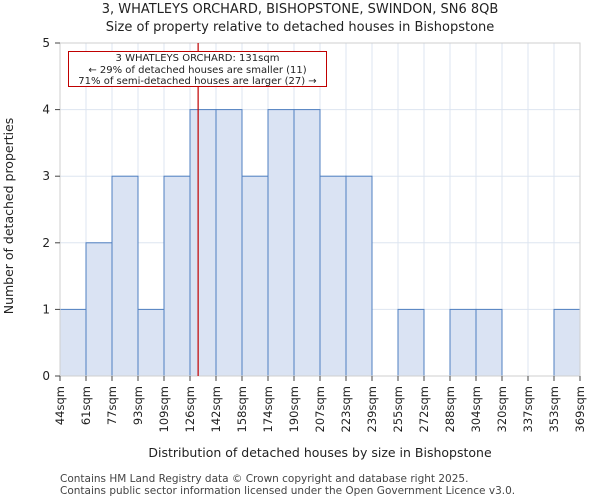 The width and height of the screenshot is (600, 500). What do you see at coordinates (398, 409) in the screenshot?
I see `x-tick-label: 255sqm` at bounding box center [398, 409].